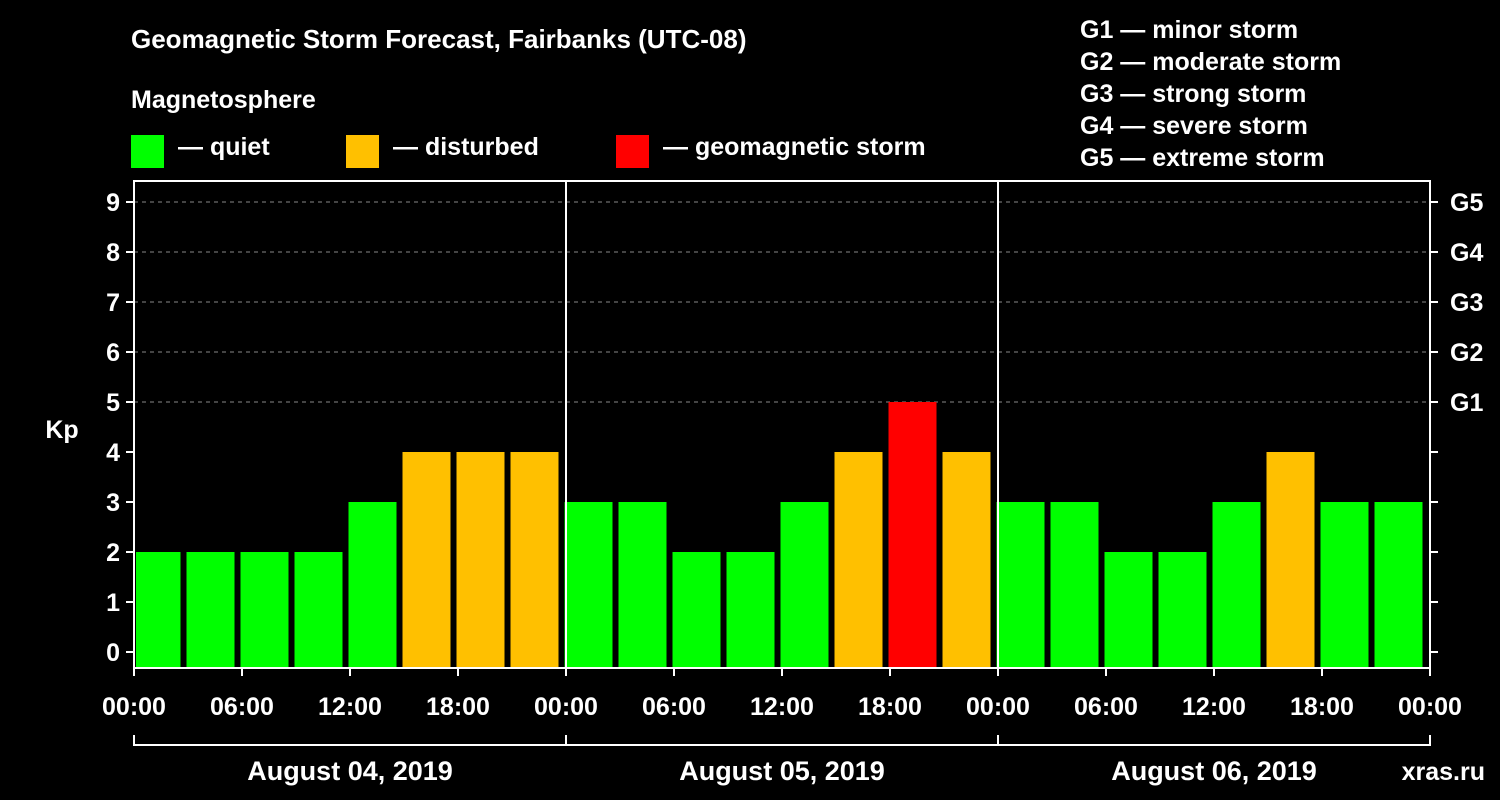 The image size is (1500, 800). What do you see at coordinates (113, 653) in the screenshot?
I see `y-tick-label: 0` at bounding box center [113, 653].